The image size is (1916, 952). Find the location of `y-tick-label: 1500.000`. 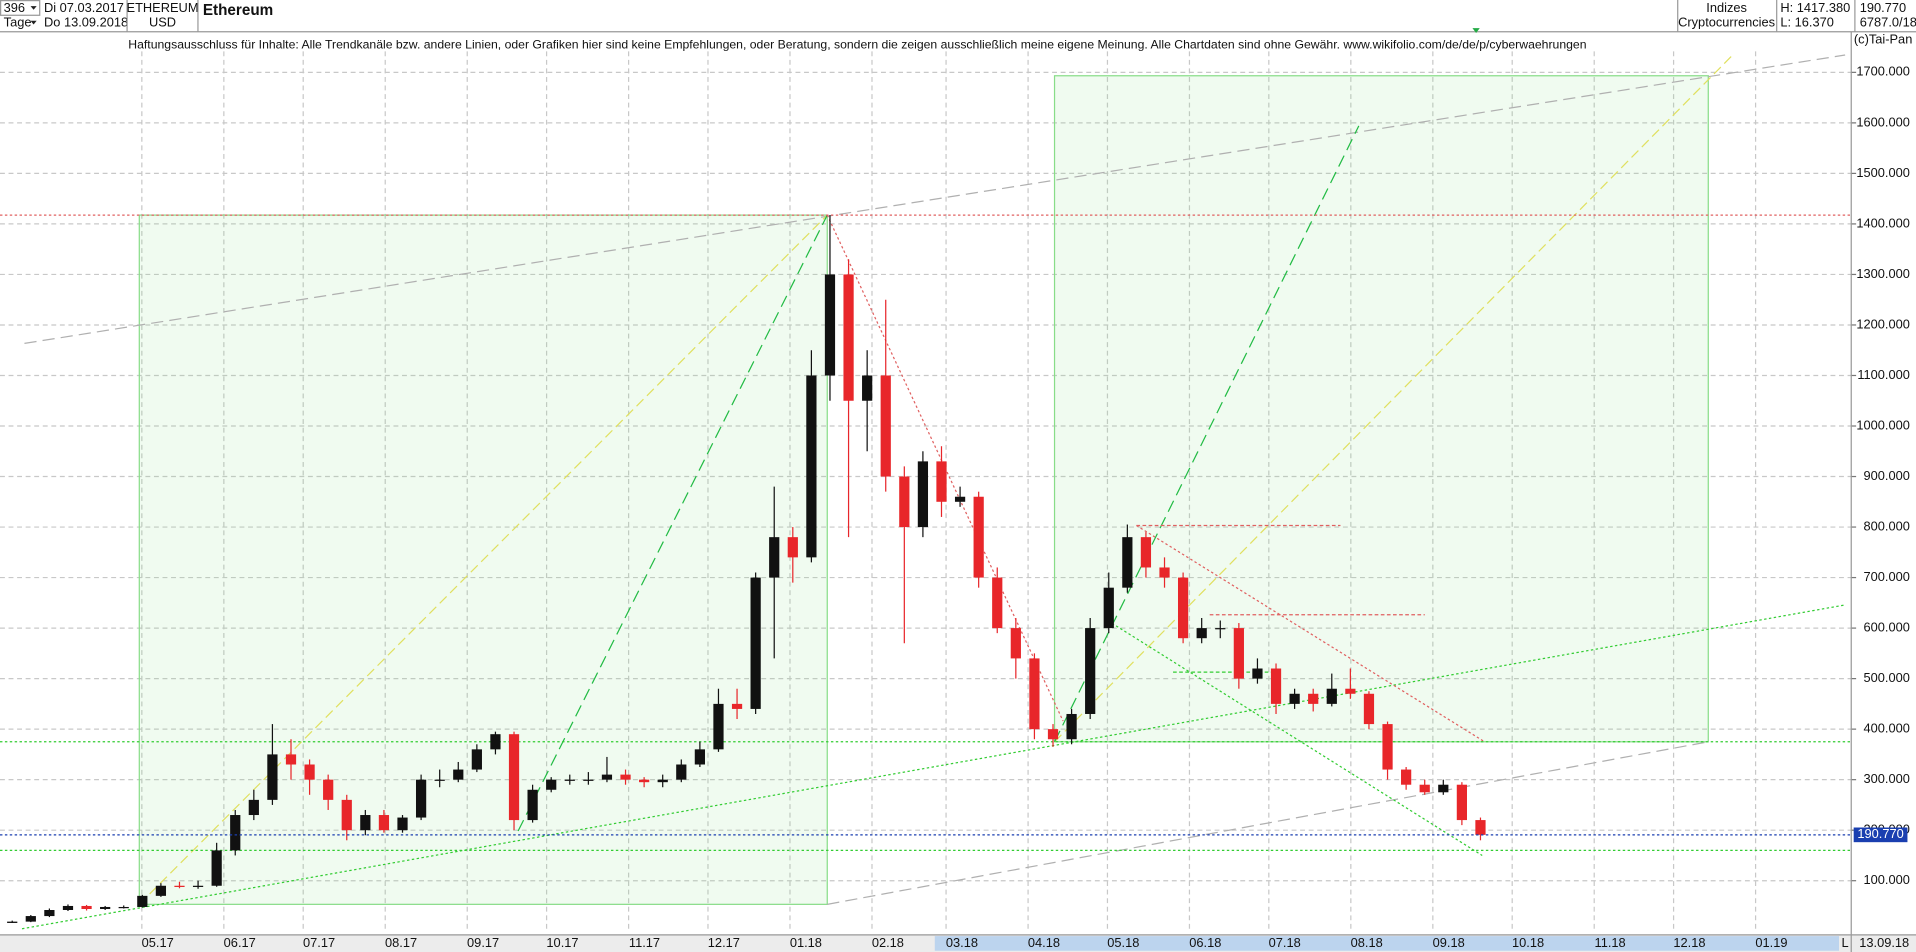

y-tick-label: 1500.000 is located at coordinates (1883, 172).